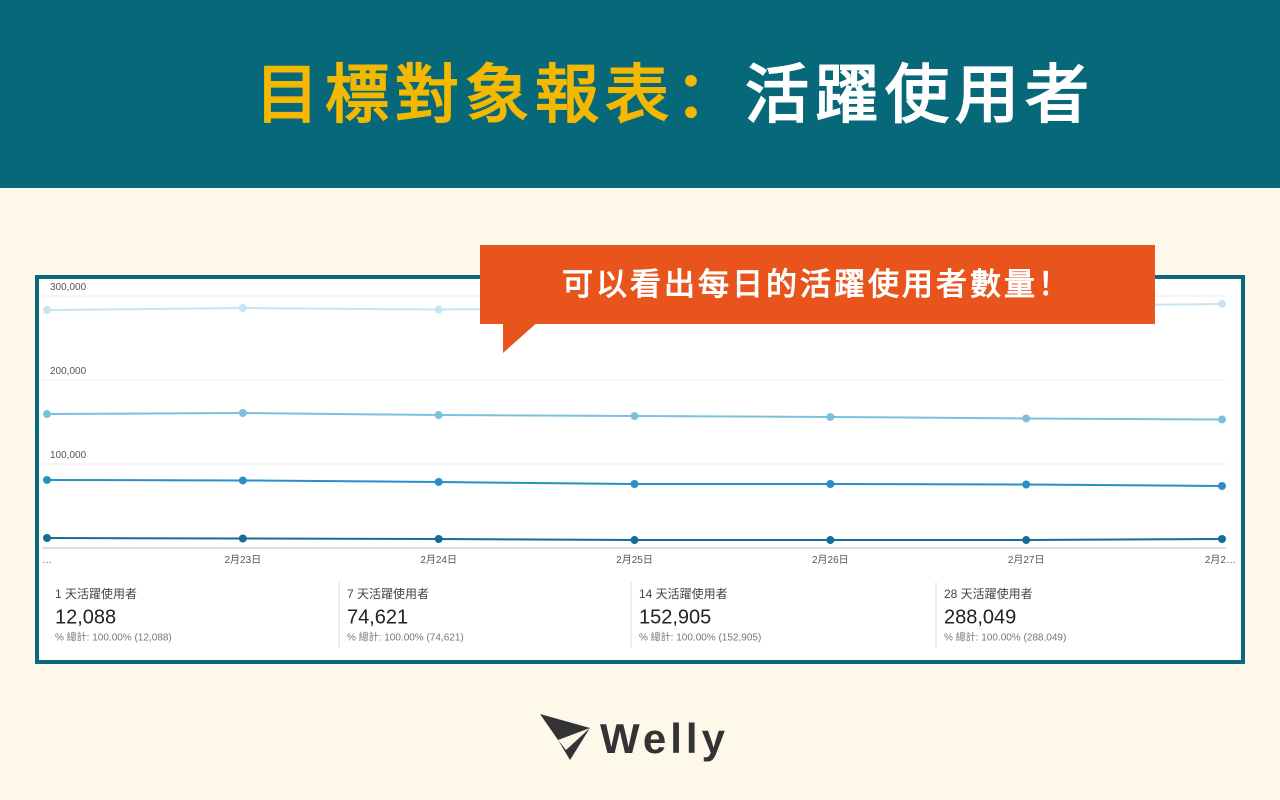 Image resolution: width=1280 pixels, height=800 pixels. I want to click on logo-icon, so click(565, 737).